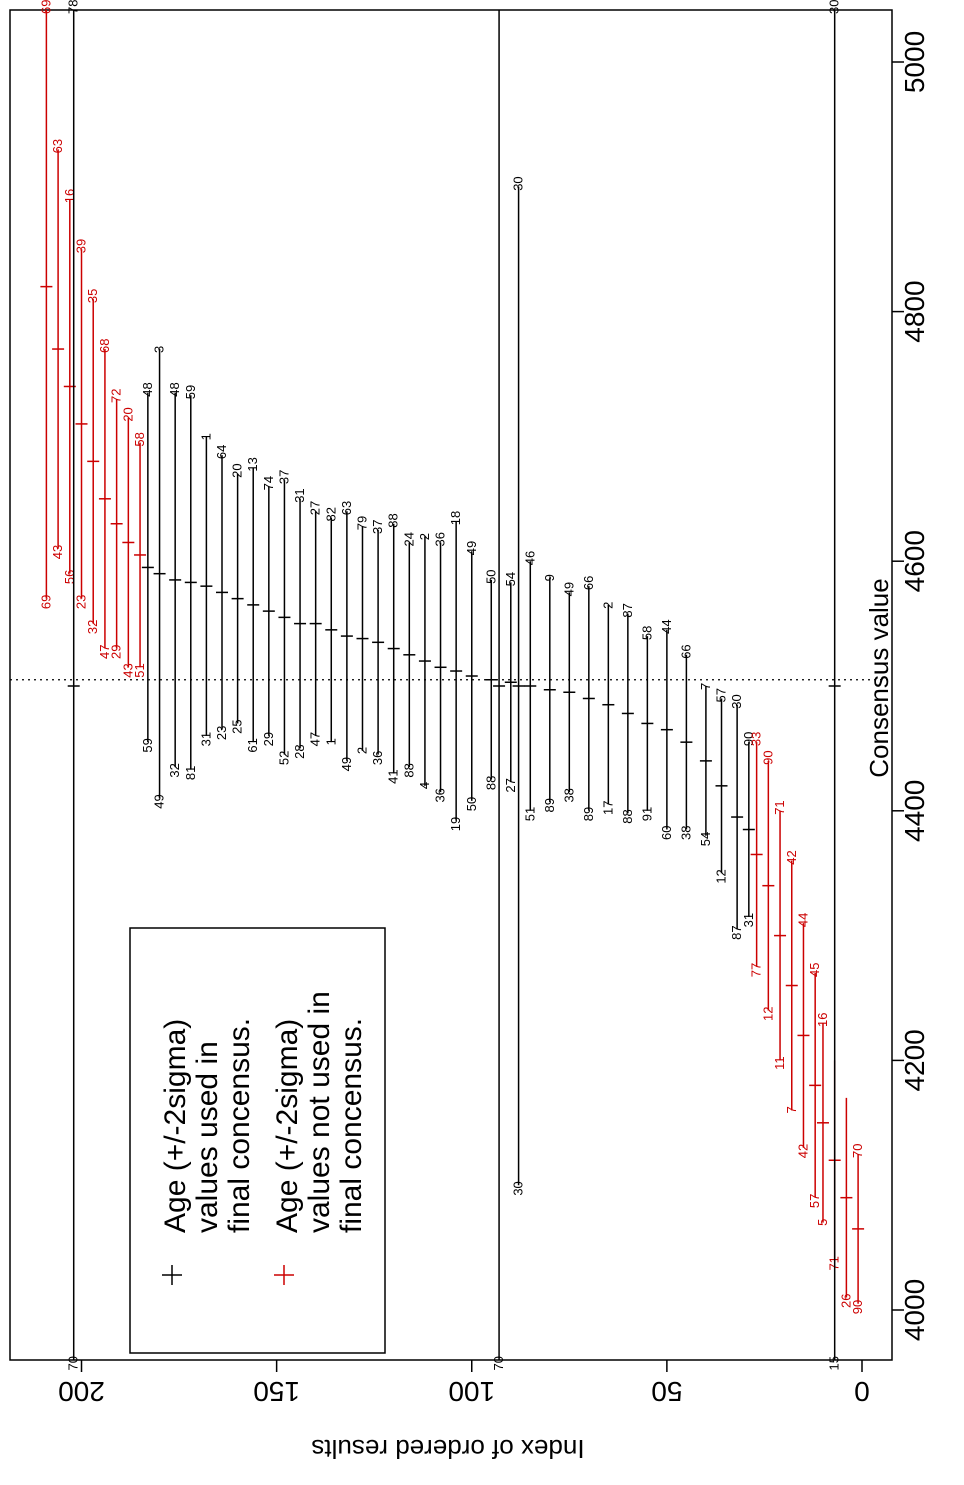 The width and height of the screenshot is (964, 1485). What do you see at coordinates (205, 739) in the screenshot?
I see `bar-label-low: 31` at bounding box center [205, 739].